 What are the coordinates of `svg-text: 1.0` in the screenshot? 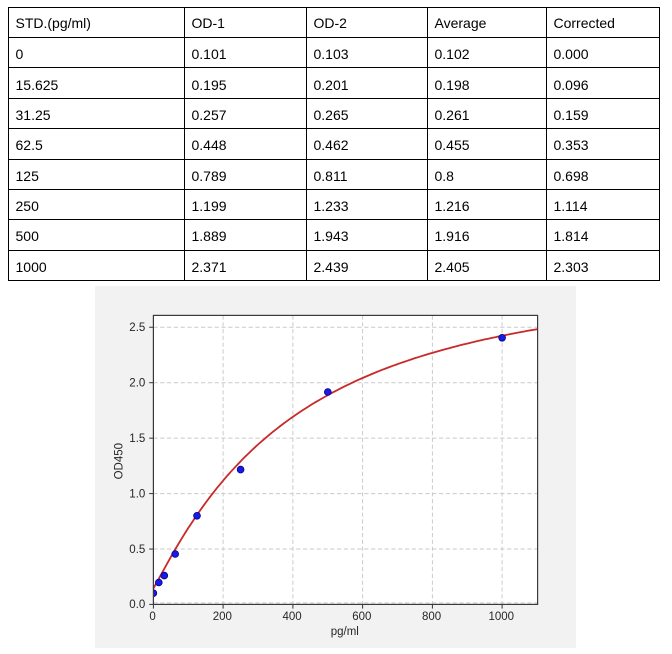 It's located at (137, 494).